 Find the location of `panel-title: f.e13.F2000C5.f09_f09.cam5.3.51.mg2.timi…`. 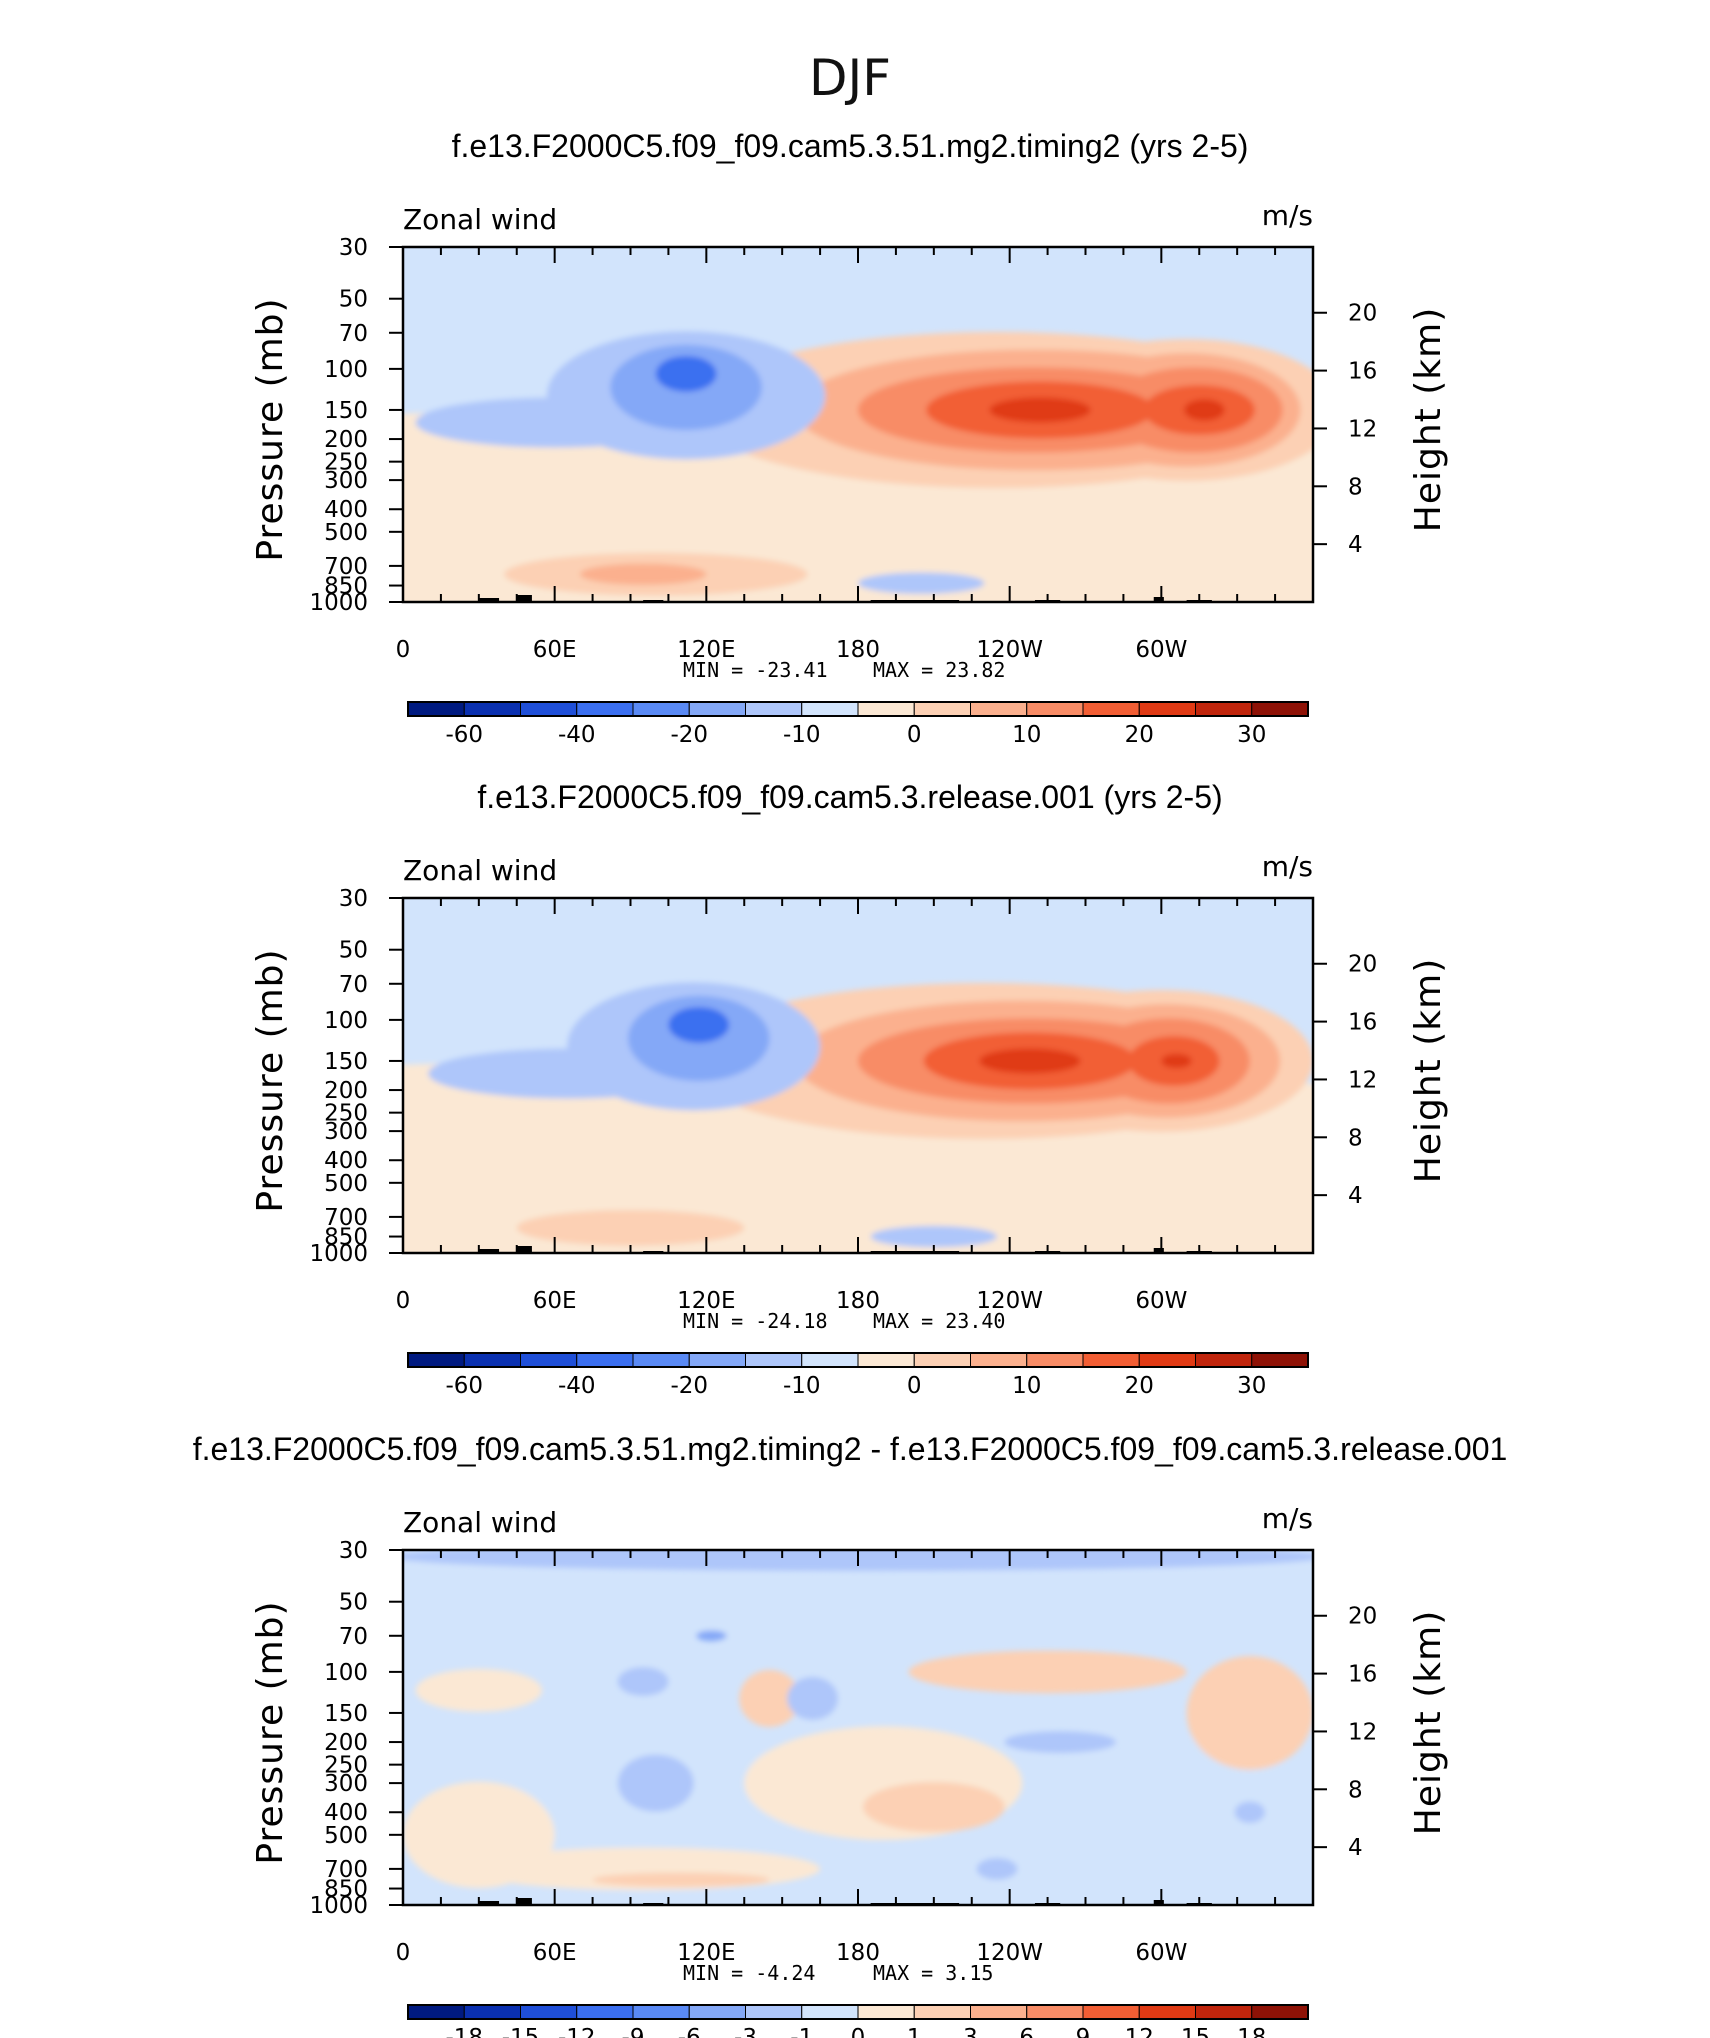

panel-title: f.e13.F2000C5.f09_f09.cam5.3.51.mg2.timi… is located at coordinates (850, 1449).